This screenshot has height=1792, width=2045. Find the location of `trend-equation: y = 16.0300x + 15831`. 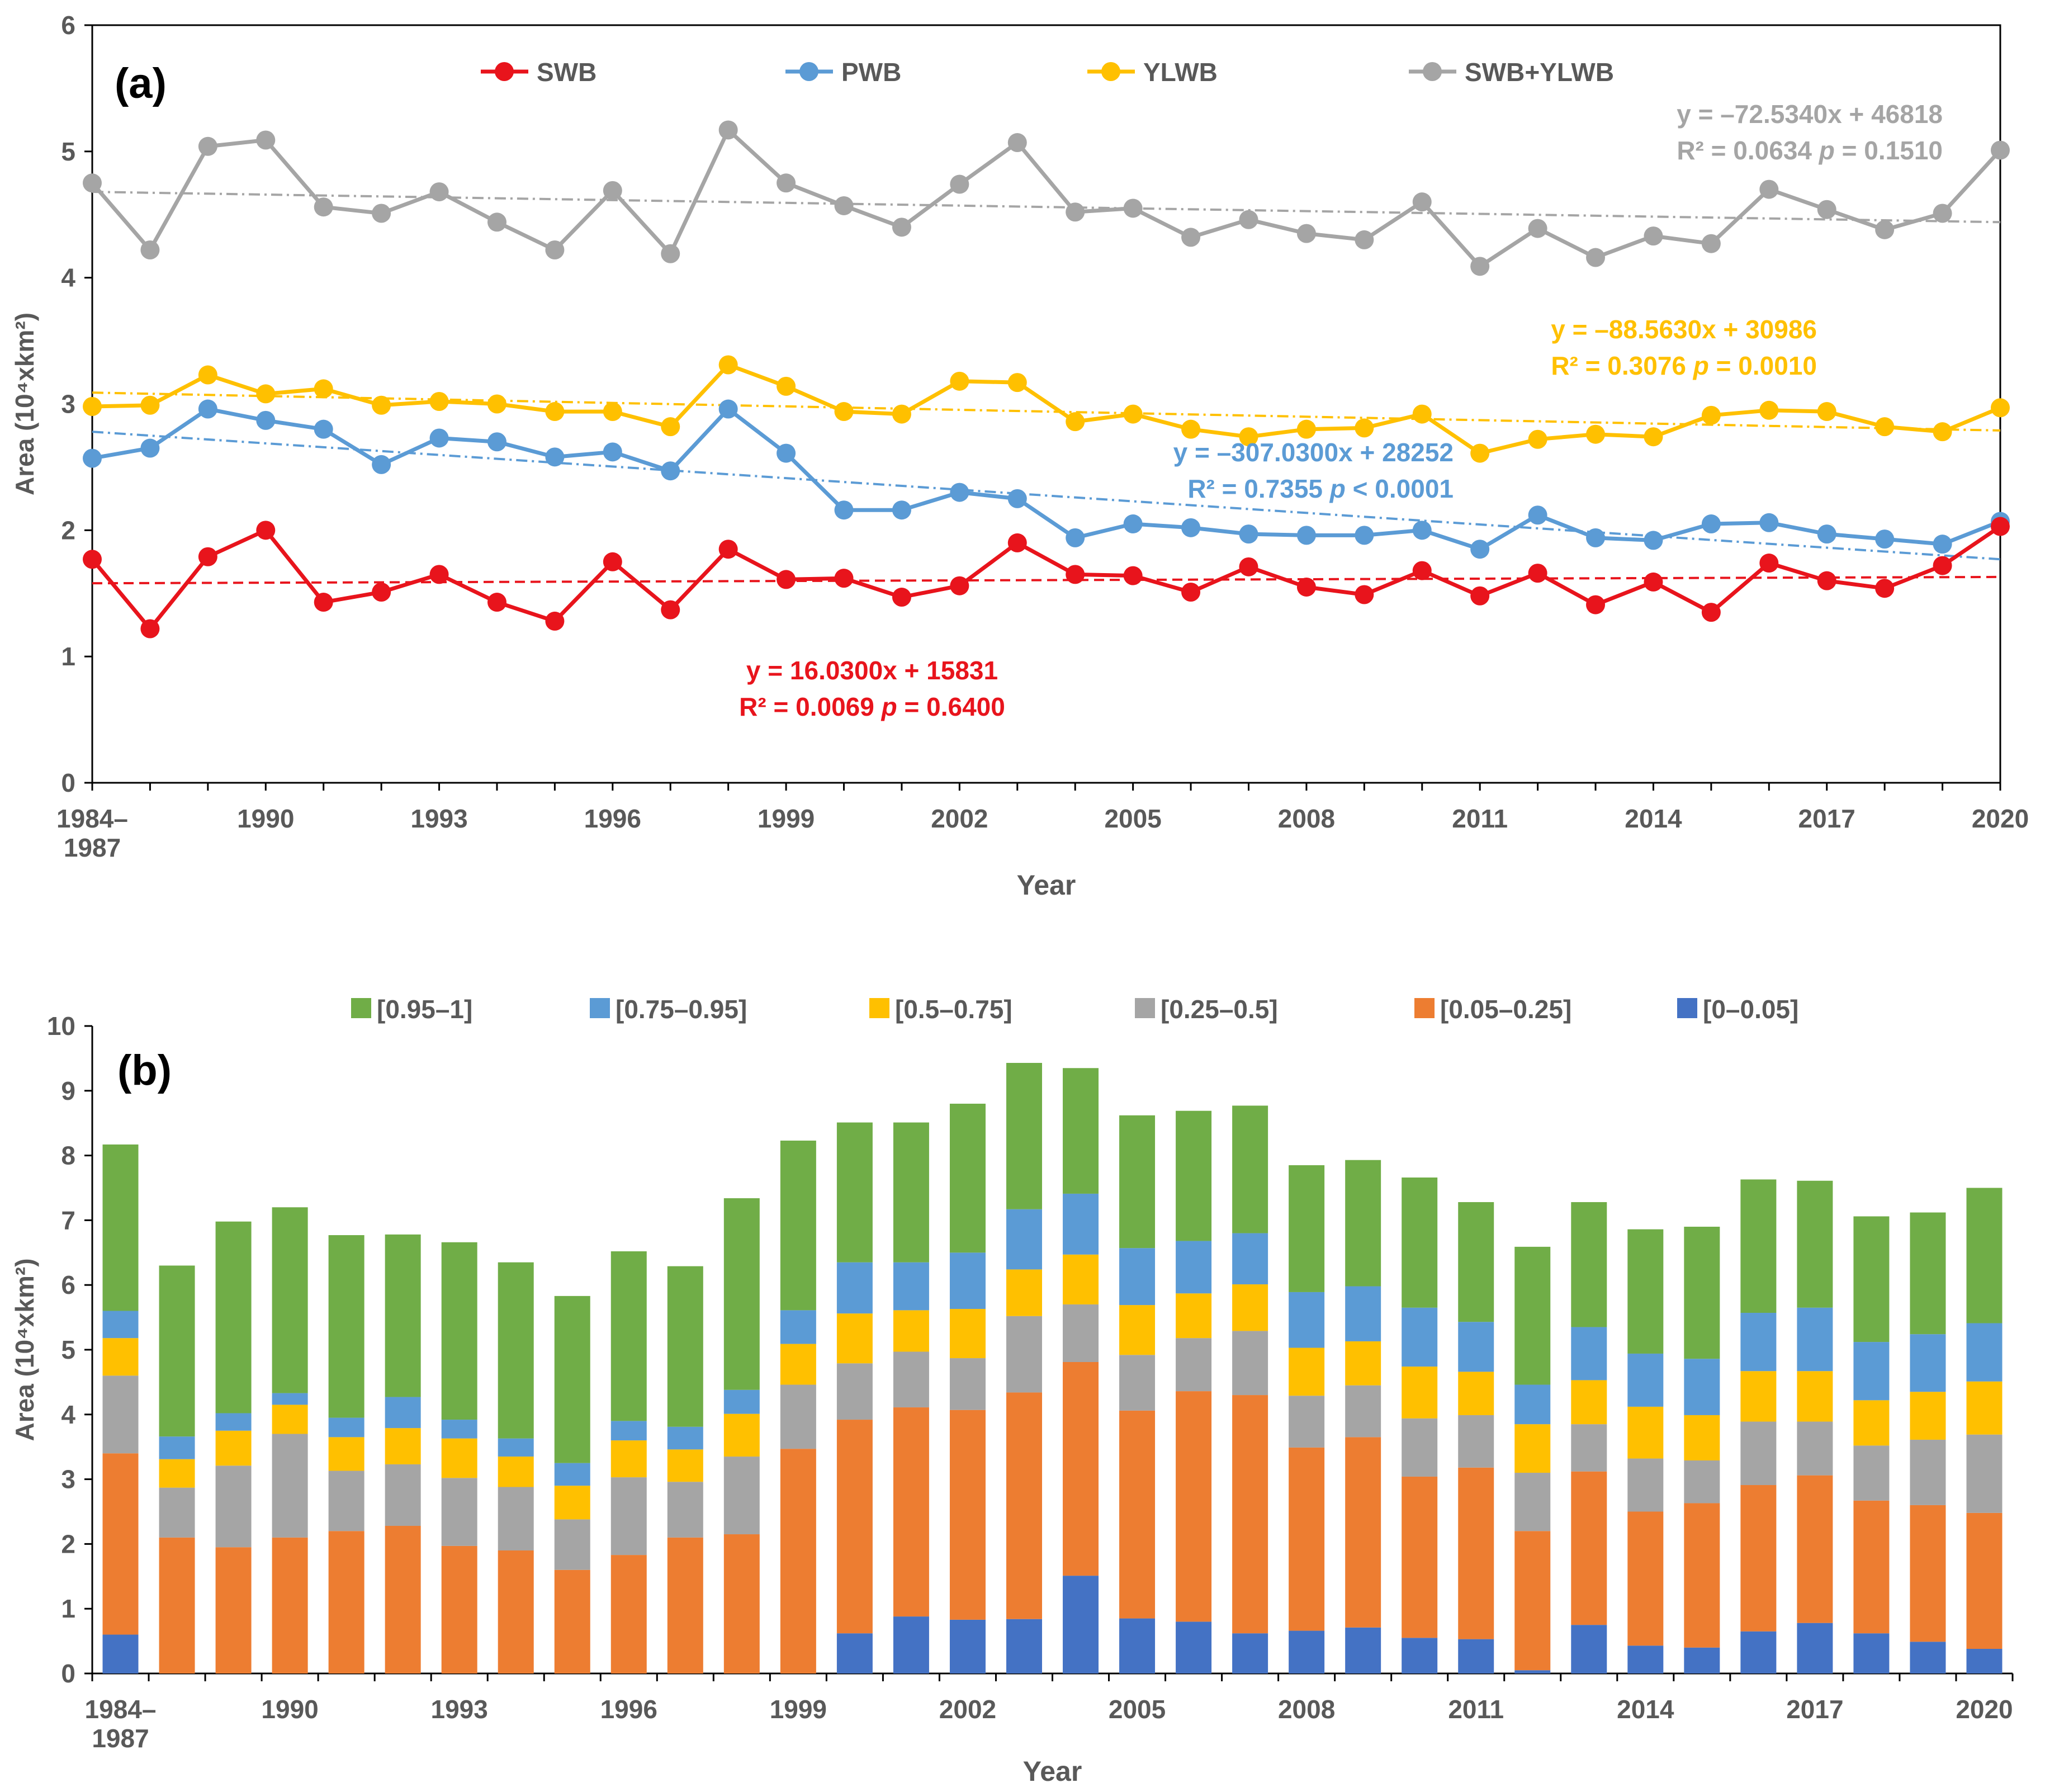

trend-equation: y = 16.0300x + 15831 is located at coordinates (872, 670).